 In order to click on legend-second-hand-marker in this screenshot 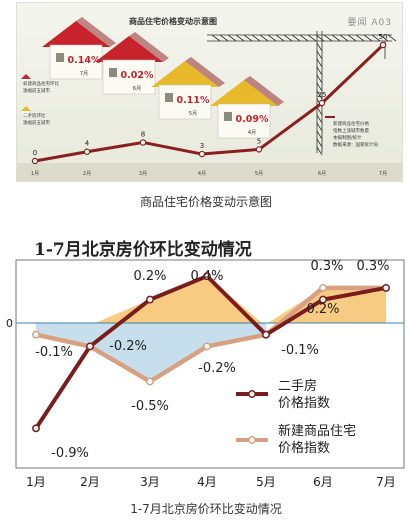, I will do `click(252, 394)`.